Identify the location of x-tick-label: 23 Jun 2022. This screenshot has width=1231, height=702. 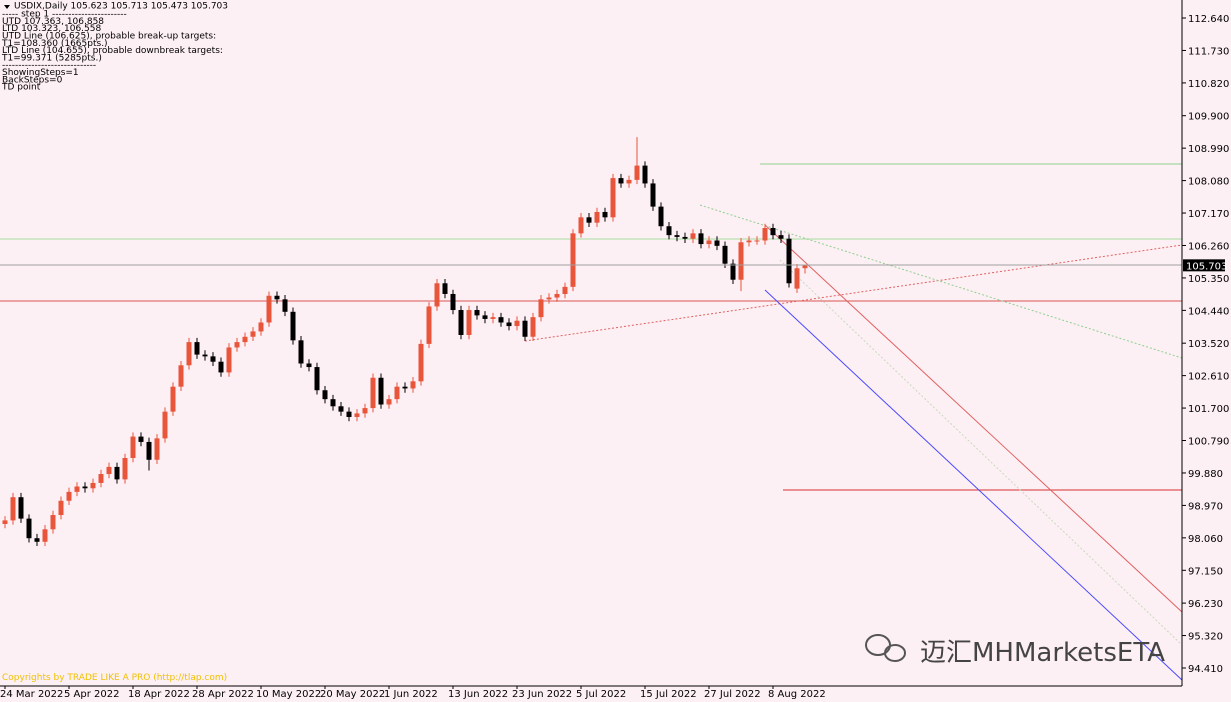
(542, 694).